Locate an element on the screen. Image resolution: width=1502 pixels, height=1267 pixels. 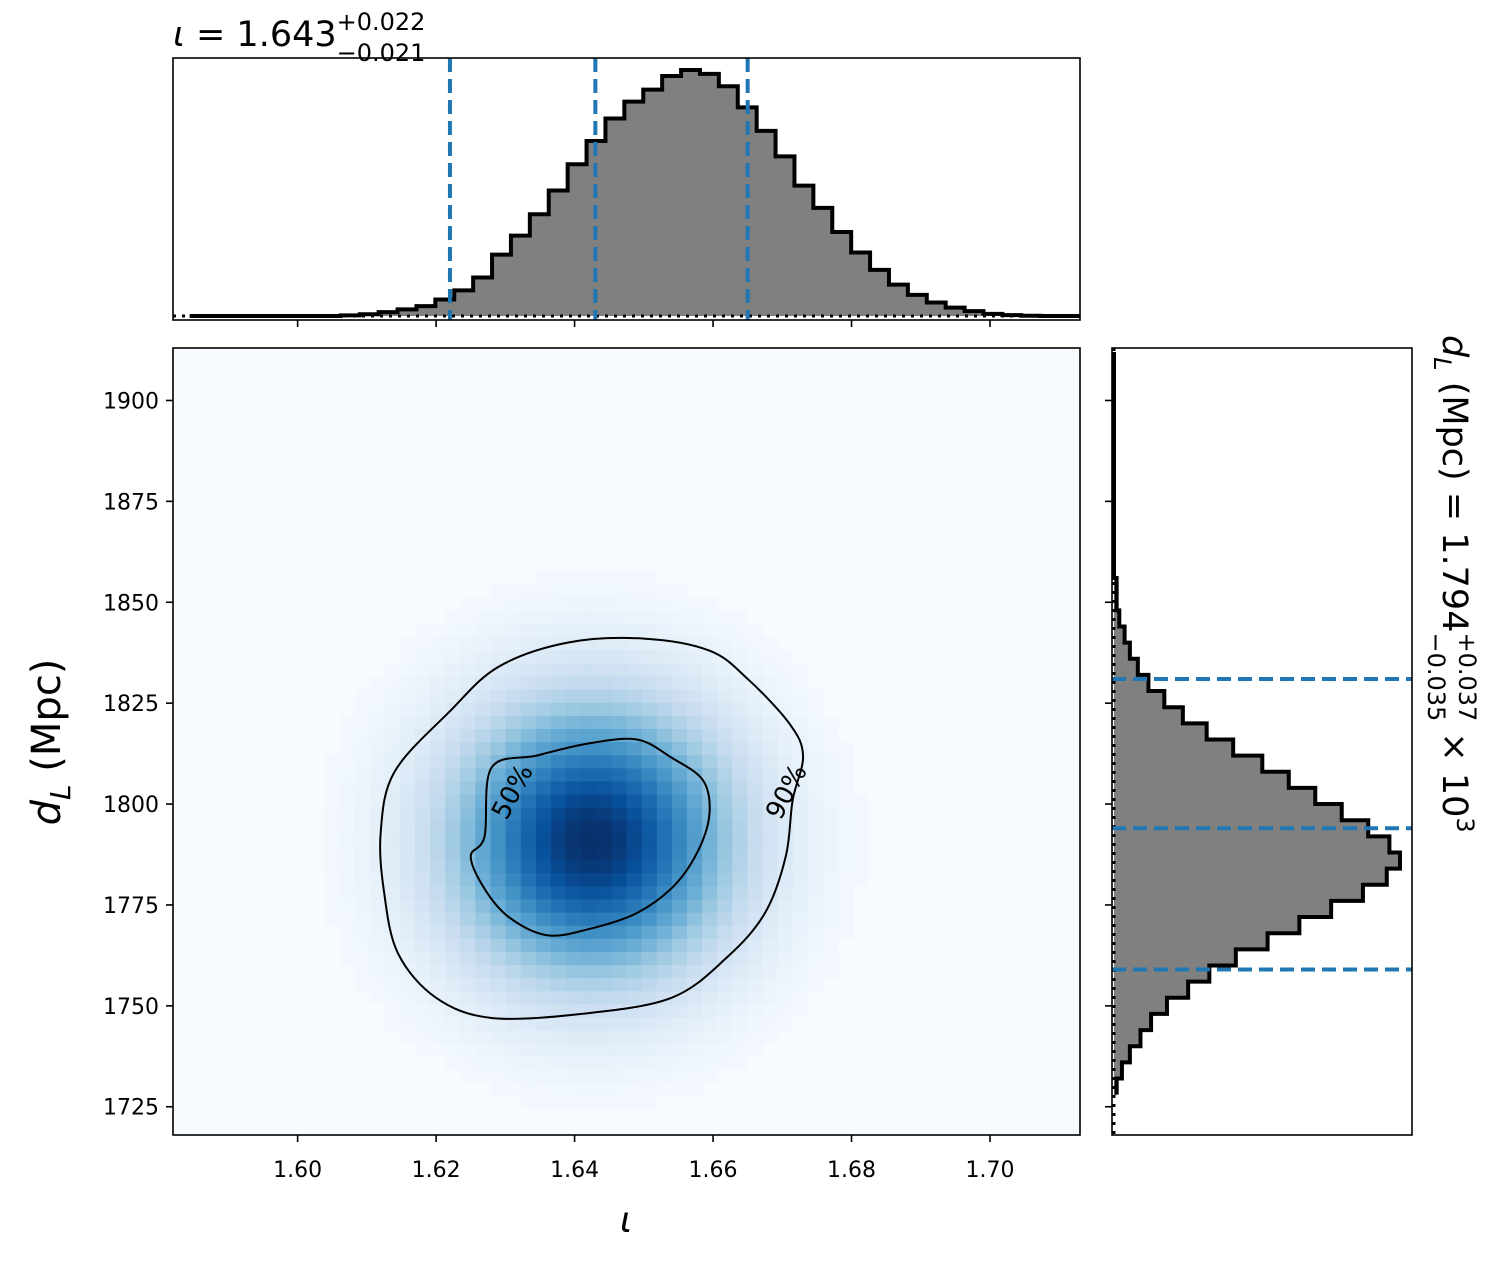
right-hist-bar is located at coordinates (1257, 860).